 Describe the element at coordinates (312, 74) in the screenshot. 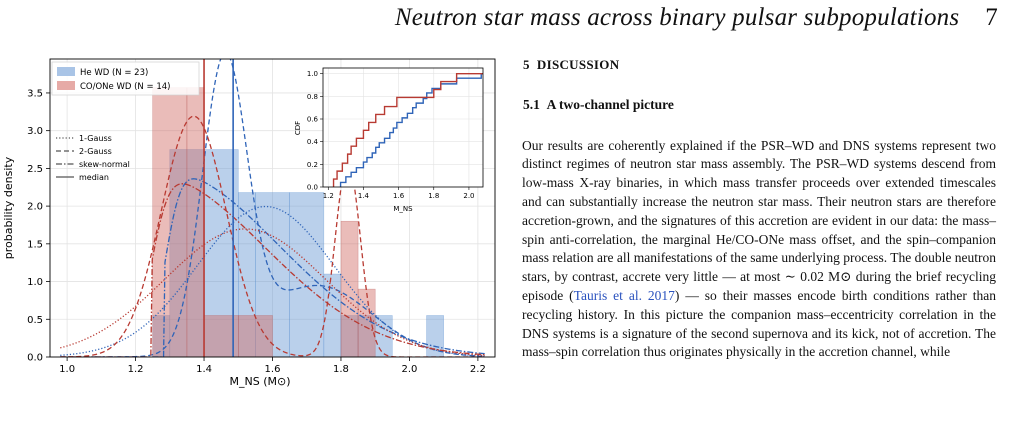

I see `inset-y-tick-label: 1.0` at that location.